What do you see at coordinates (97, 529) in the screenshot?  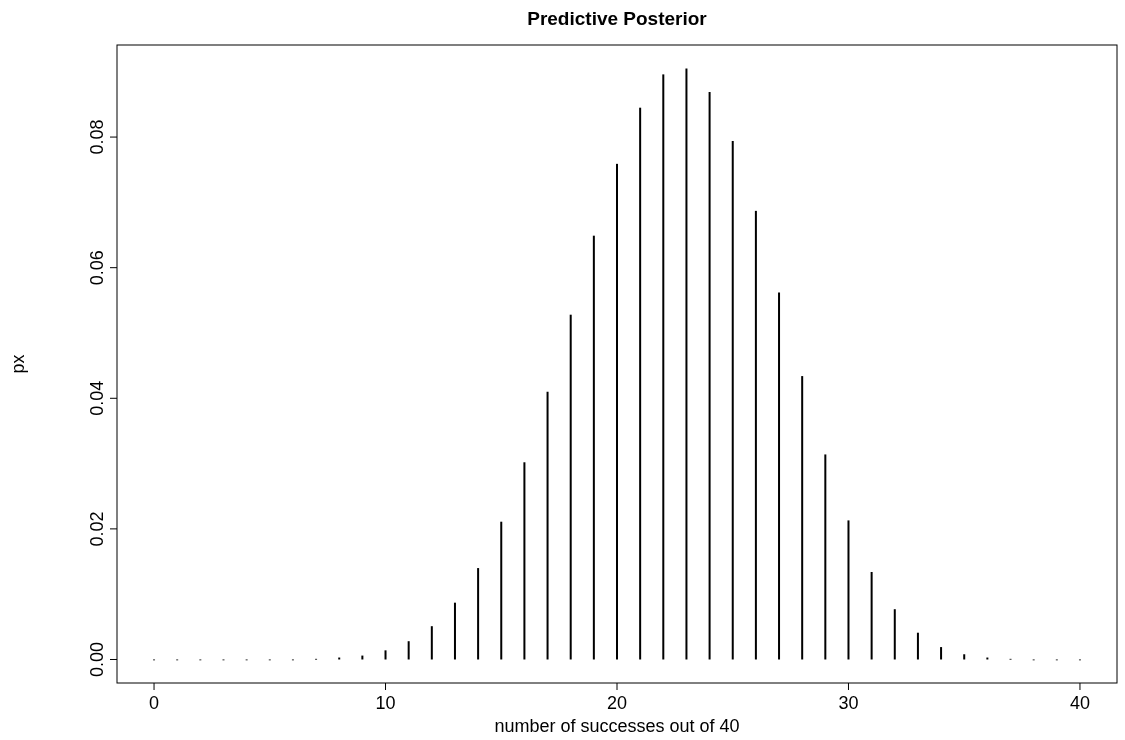 I see `y-tick-label: 0.02` at bounding box center [97, 529].